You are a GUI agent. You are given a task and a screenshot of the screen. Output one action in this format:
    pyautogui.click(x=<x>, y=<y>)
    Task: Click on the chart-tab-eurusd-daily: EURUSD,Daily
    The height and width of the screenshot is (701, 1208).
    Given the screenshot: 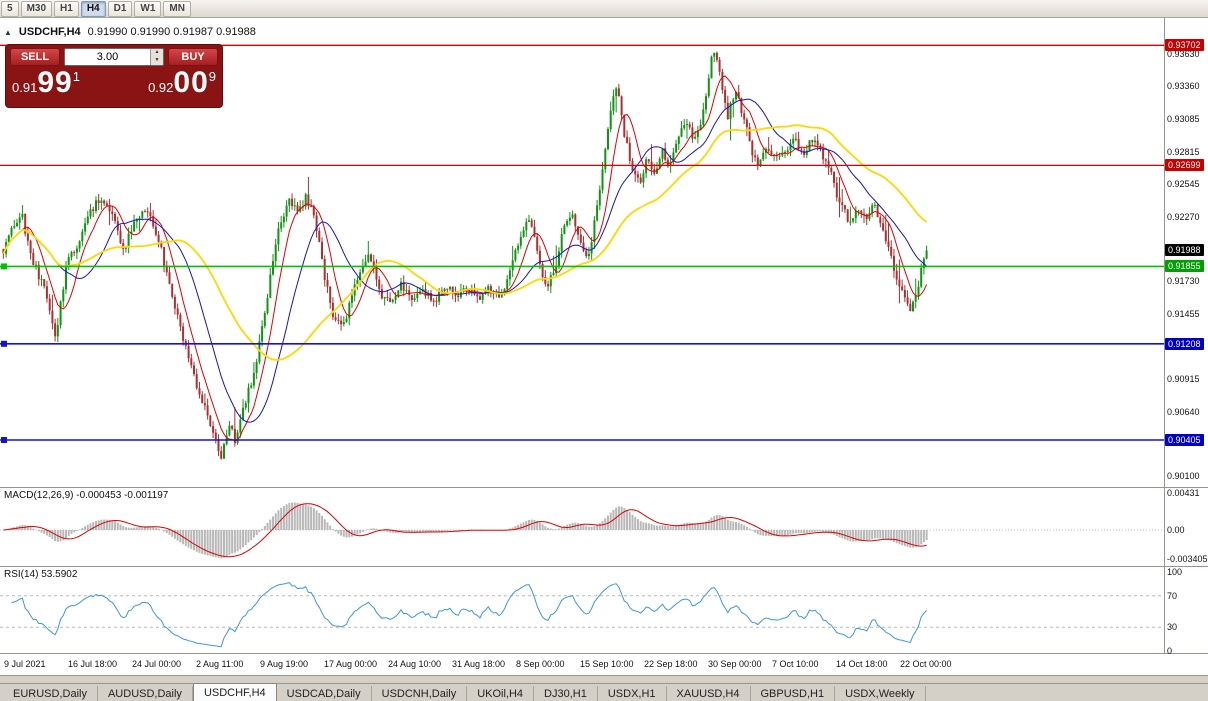 What is the action you would take?
    pyautogui.click(x=50, y=693)
    